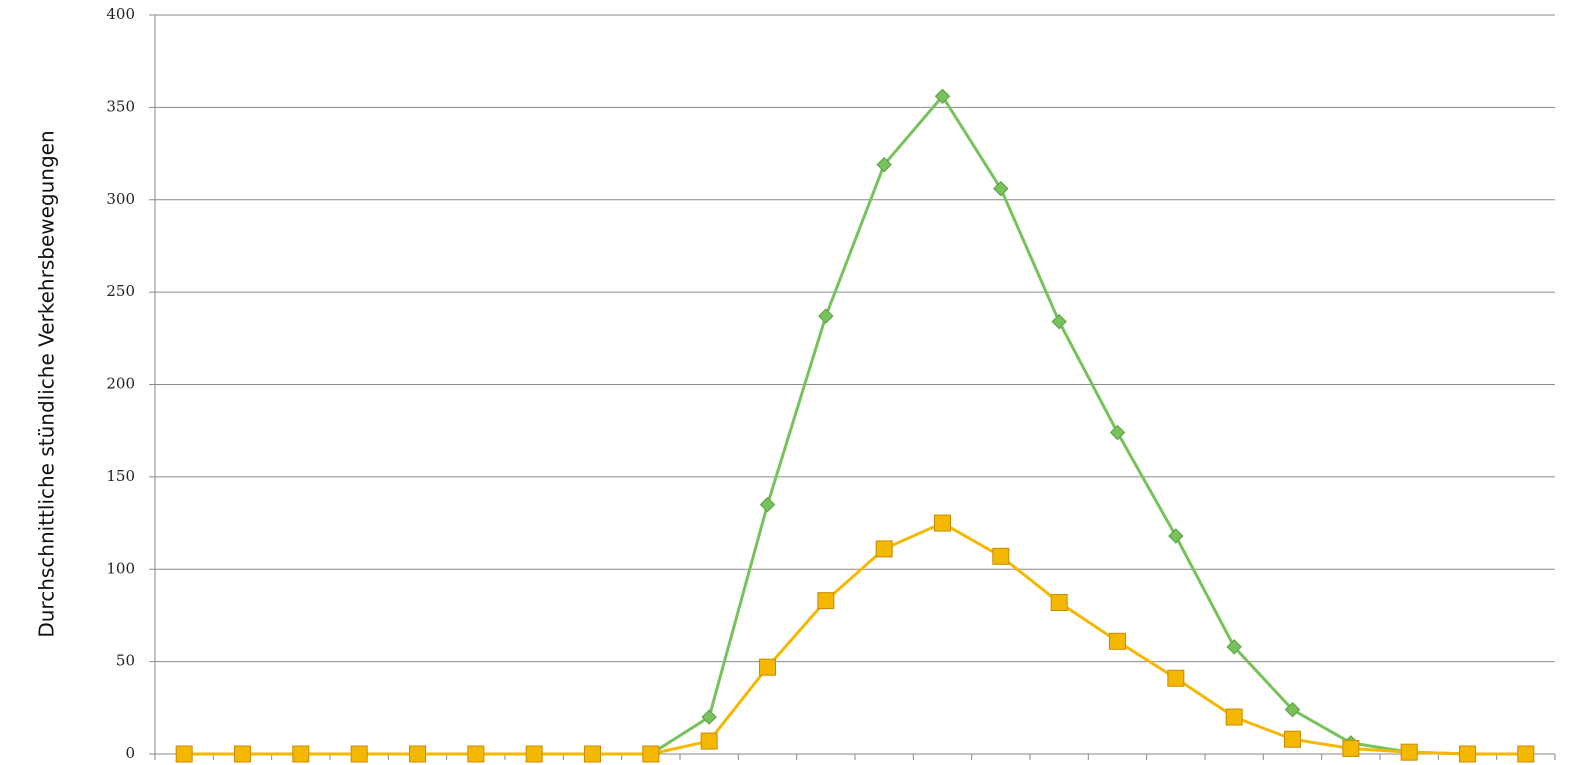 The width and height of the screenshot is (1585, 765). Describe the element at coordinates (120, 106) in the screenshot. I see `y-tick-label: 350` at that location.